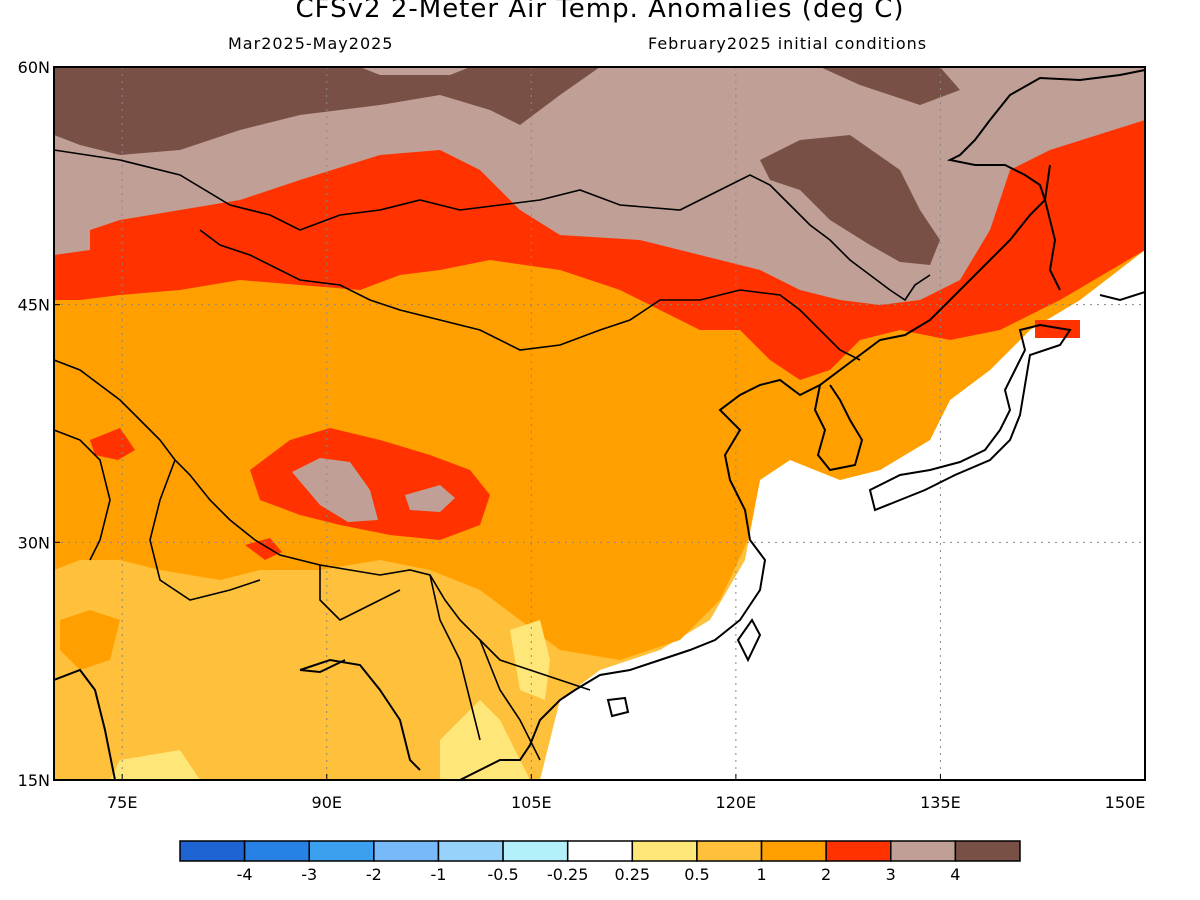 Image resolution: width=1200 pixels, height=900 pixels. I want to click on lon-label-75: 75E, so click(122, 802).